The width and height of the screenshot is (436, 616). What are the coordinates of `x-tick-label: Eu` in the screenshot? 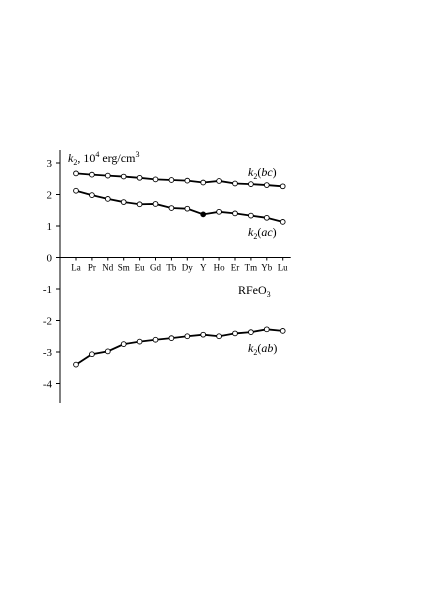 It's located at (140, 268).